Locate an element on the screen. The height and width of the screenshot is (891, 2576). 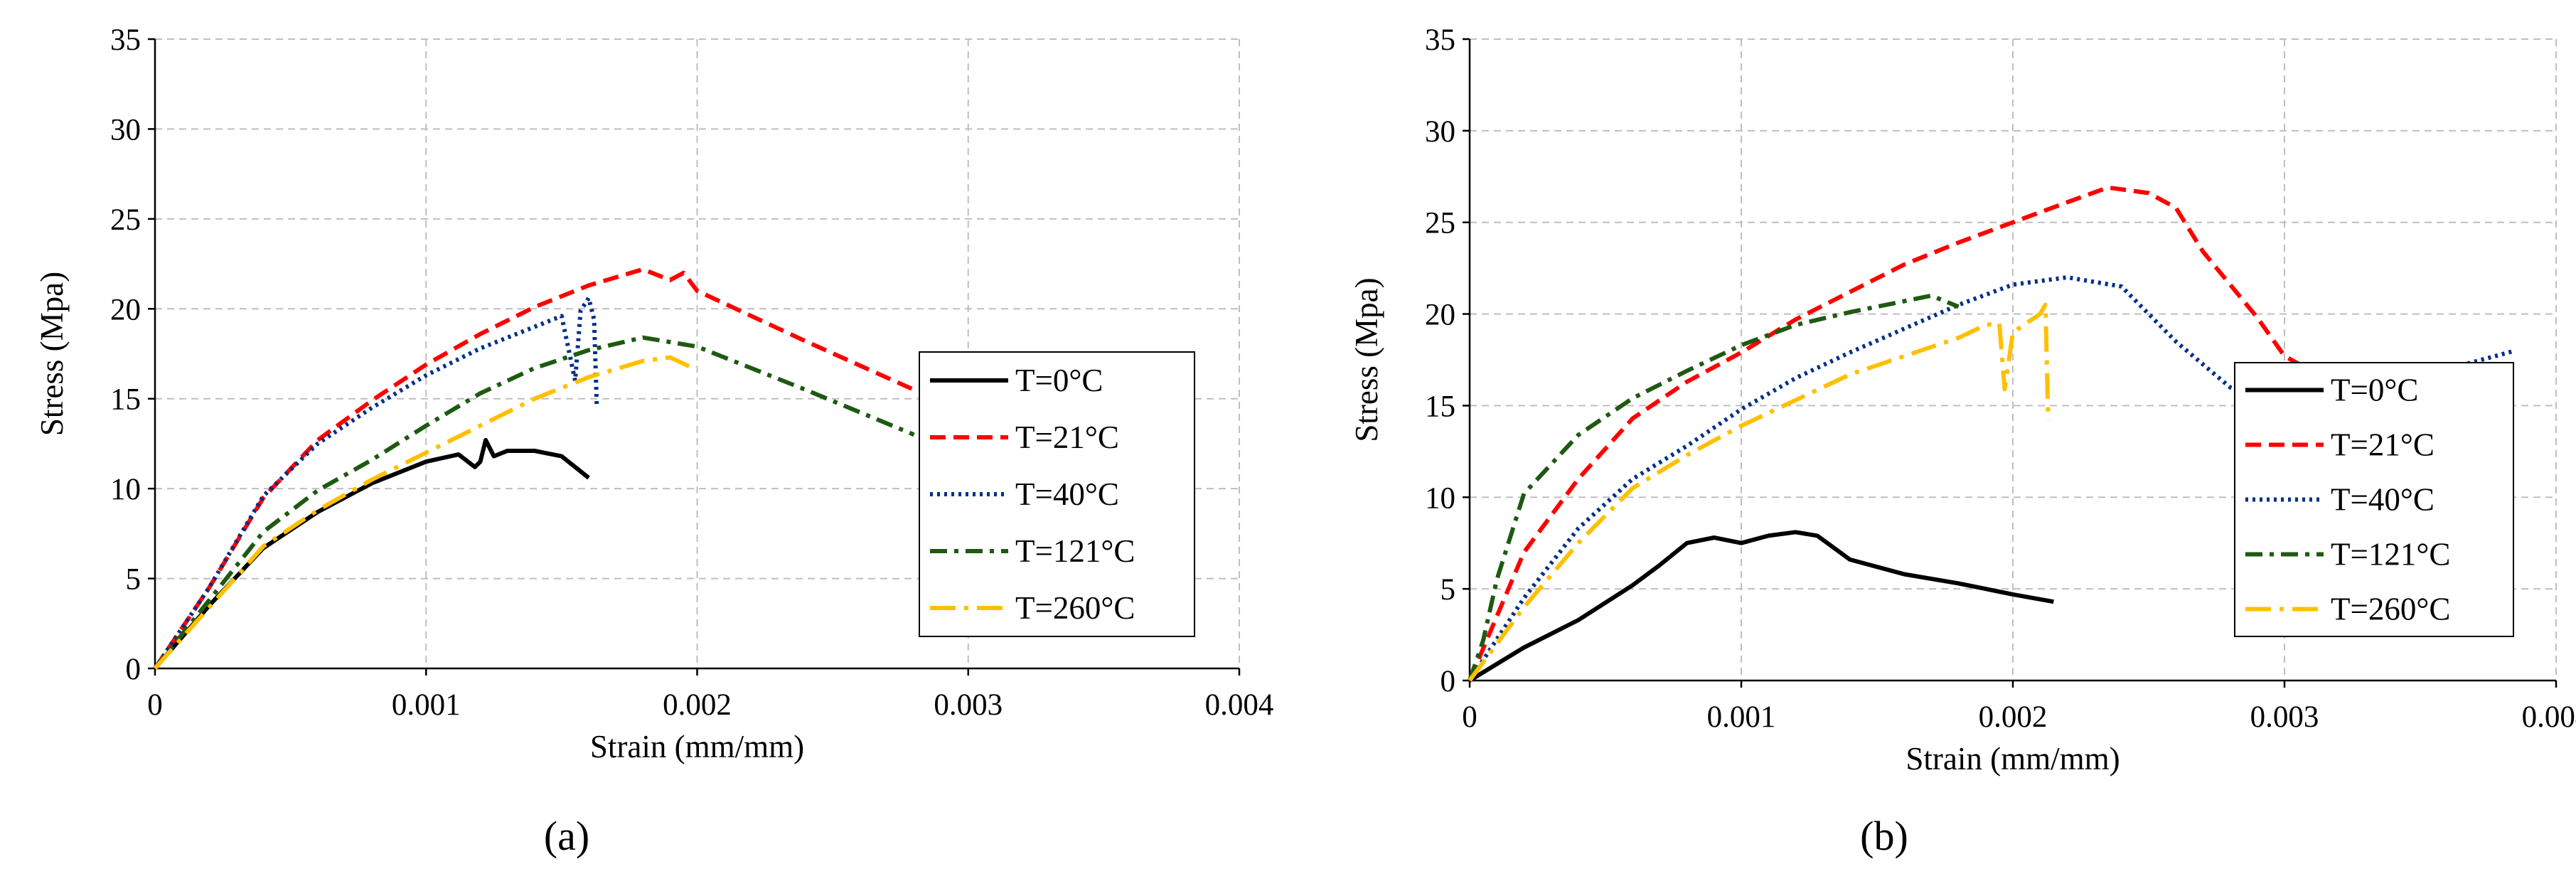
series-line-t-40-c is located at coordinates (376, 483).